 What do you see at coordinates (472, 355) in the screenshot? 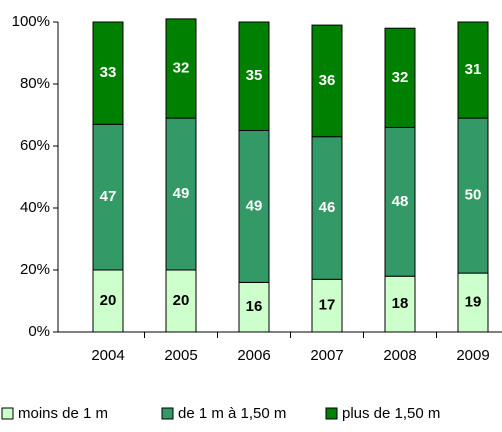
I see `x-tick-label: 2009` at bounding box center [472, 355].